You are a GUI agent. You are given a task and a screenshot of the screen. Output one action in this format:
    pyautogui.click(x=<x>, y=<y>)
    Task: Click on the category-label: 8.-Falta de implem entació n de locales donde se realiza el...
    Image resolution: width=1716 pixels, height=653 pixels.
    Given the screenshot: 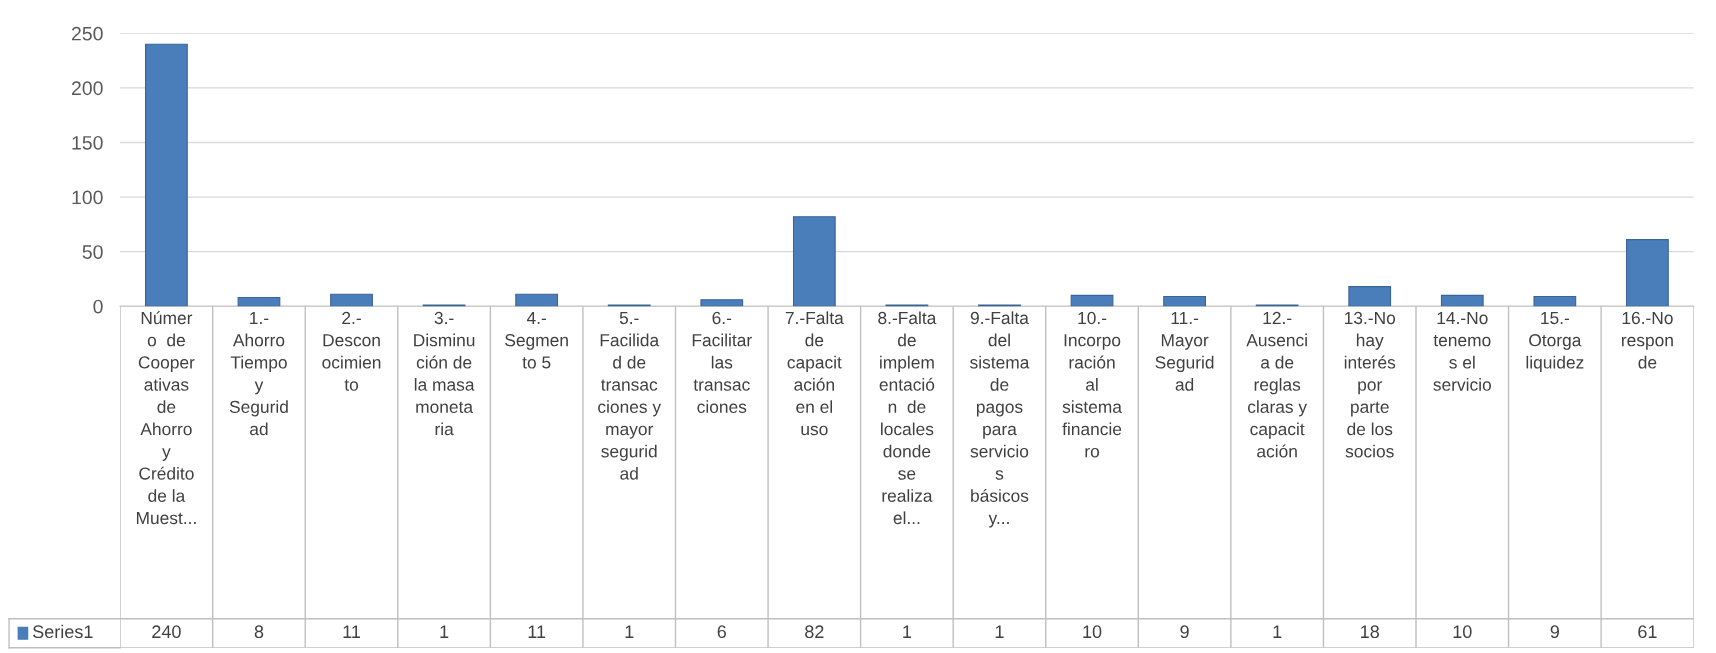 What is the action you would take?
    pyautogui.click(x=907, y=418)
    